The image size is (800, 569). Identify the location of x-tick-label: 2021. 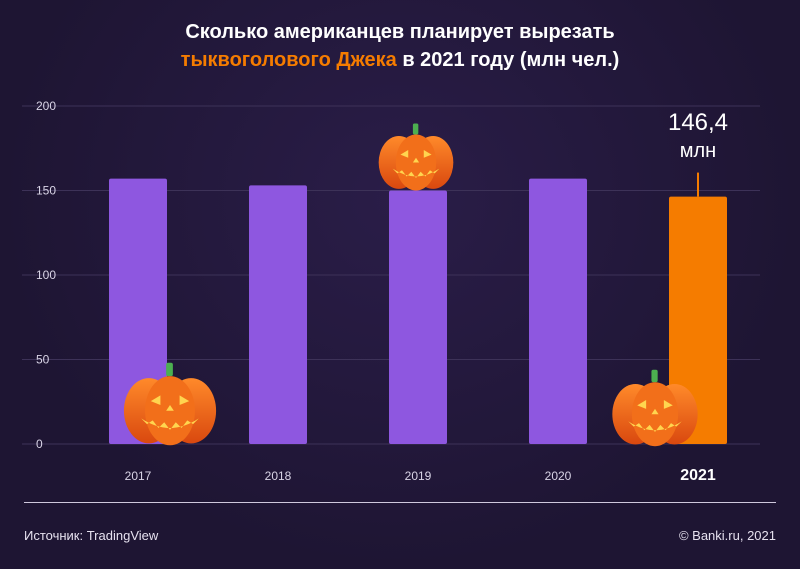
(698, 475).